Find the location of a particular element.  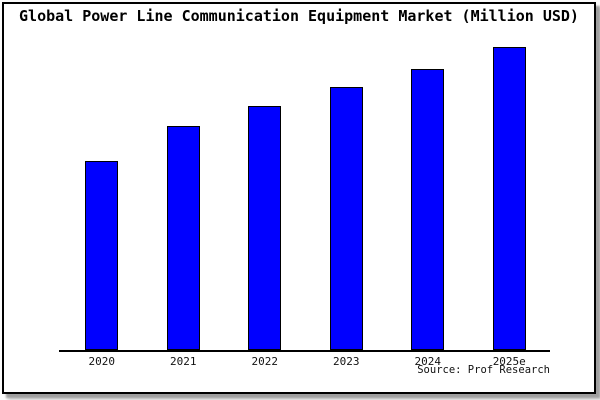

bar-slot-2024 is located at coordinates (428, 195).